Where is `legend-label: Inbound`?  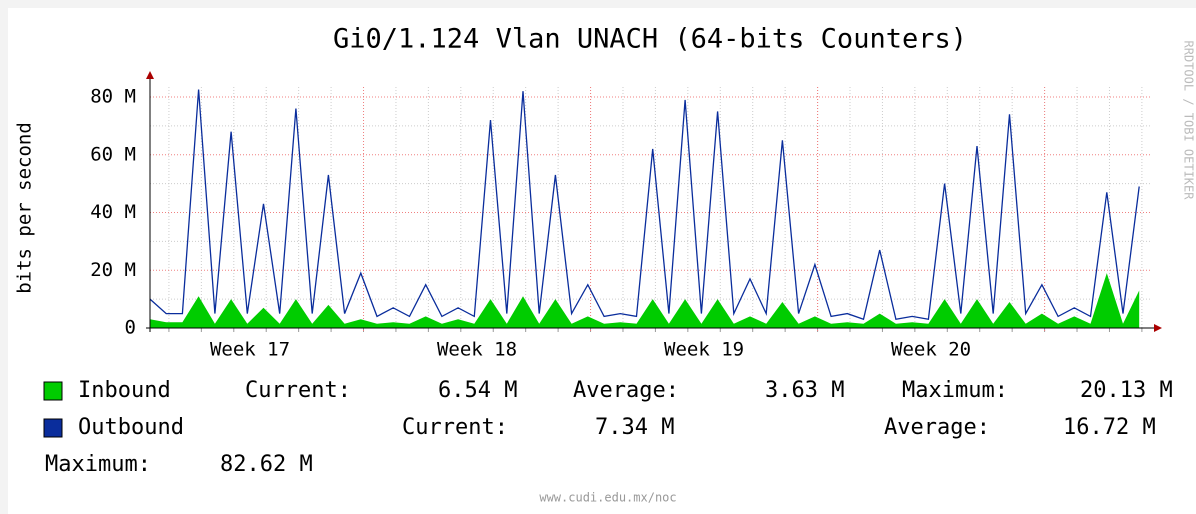
legend-label: Inbound is located at coordinates (124, 390).